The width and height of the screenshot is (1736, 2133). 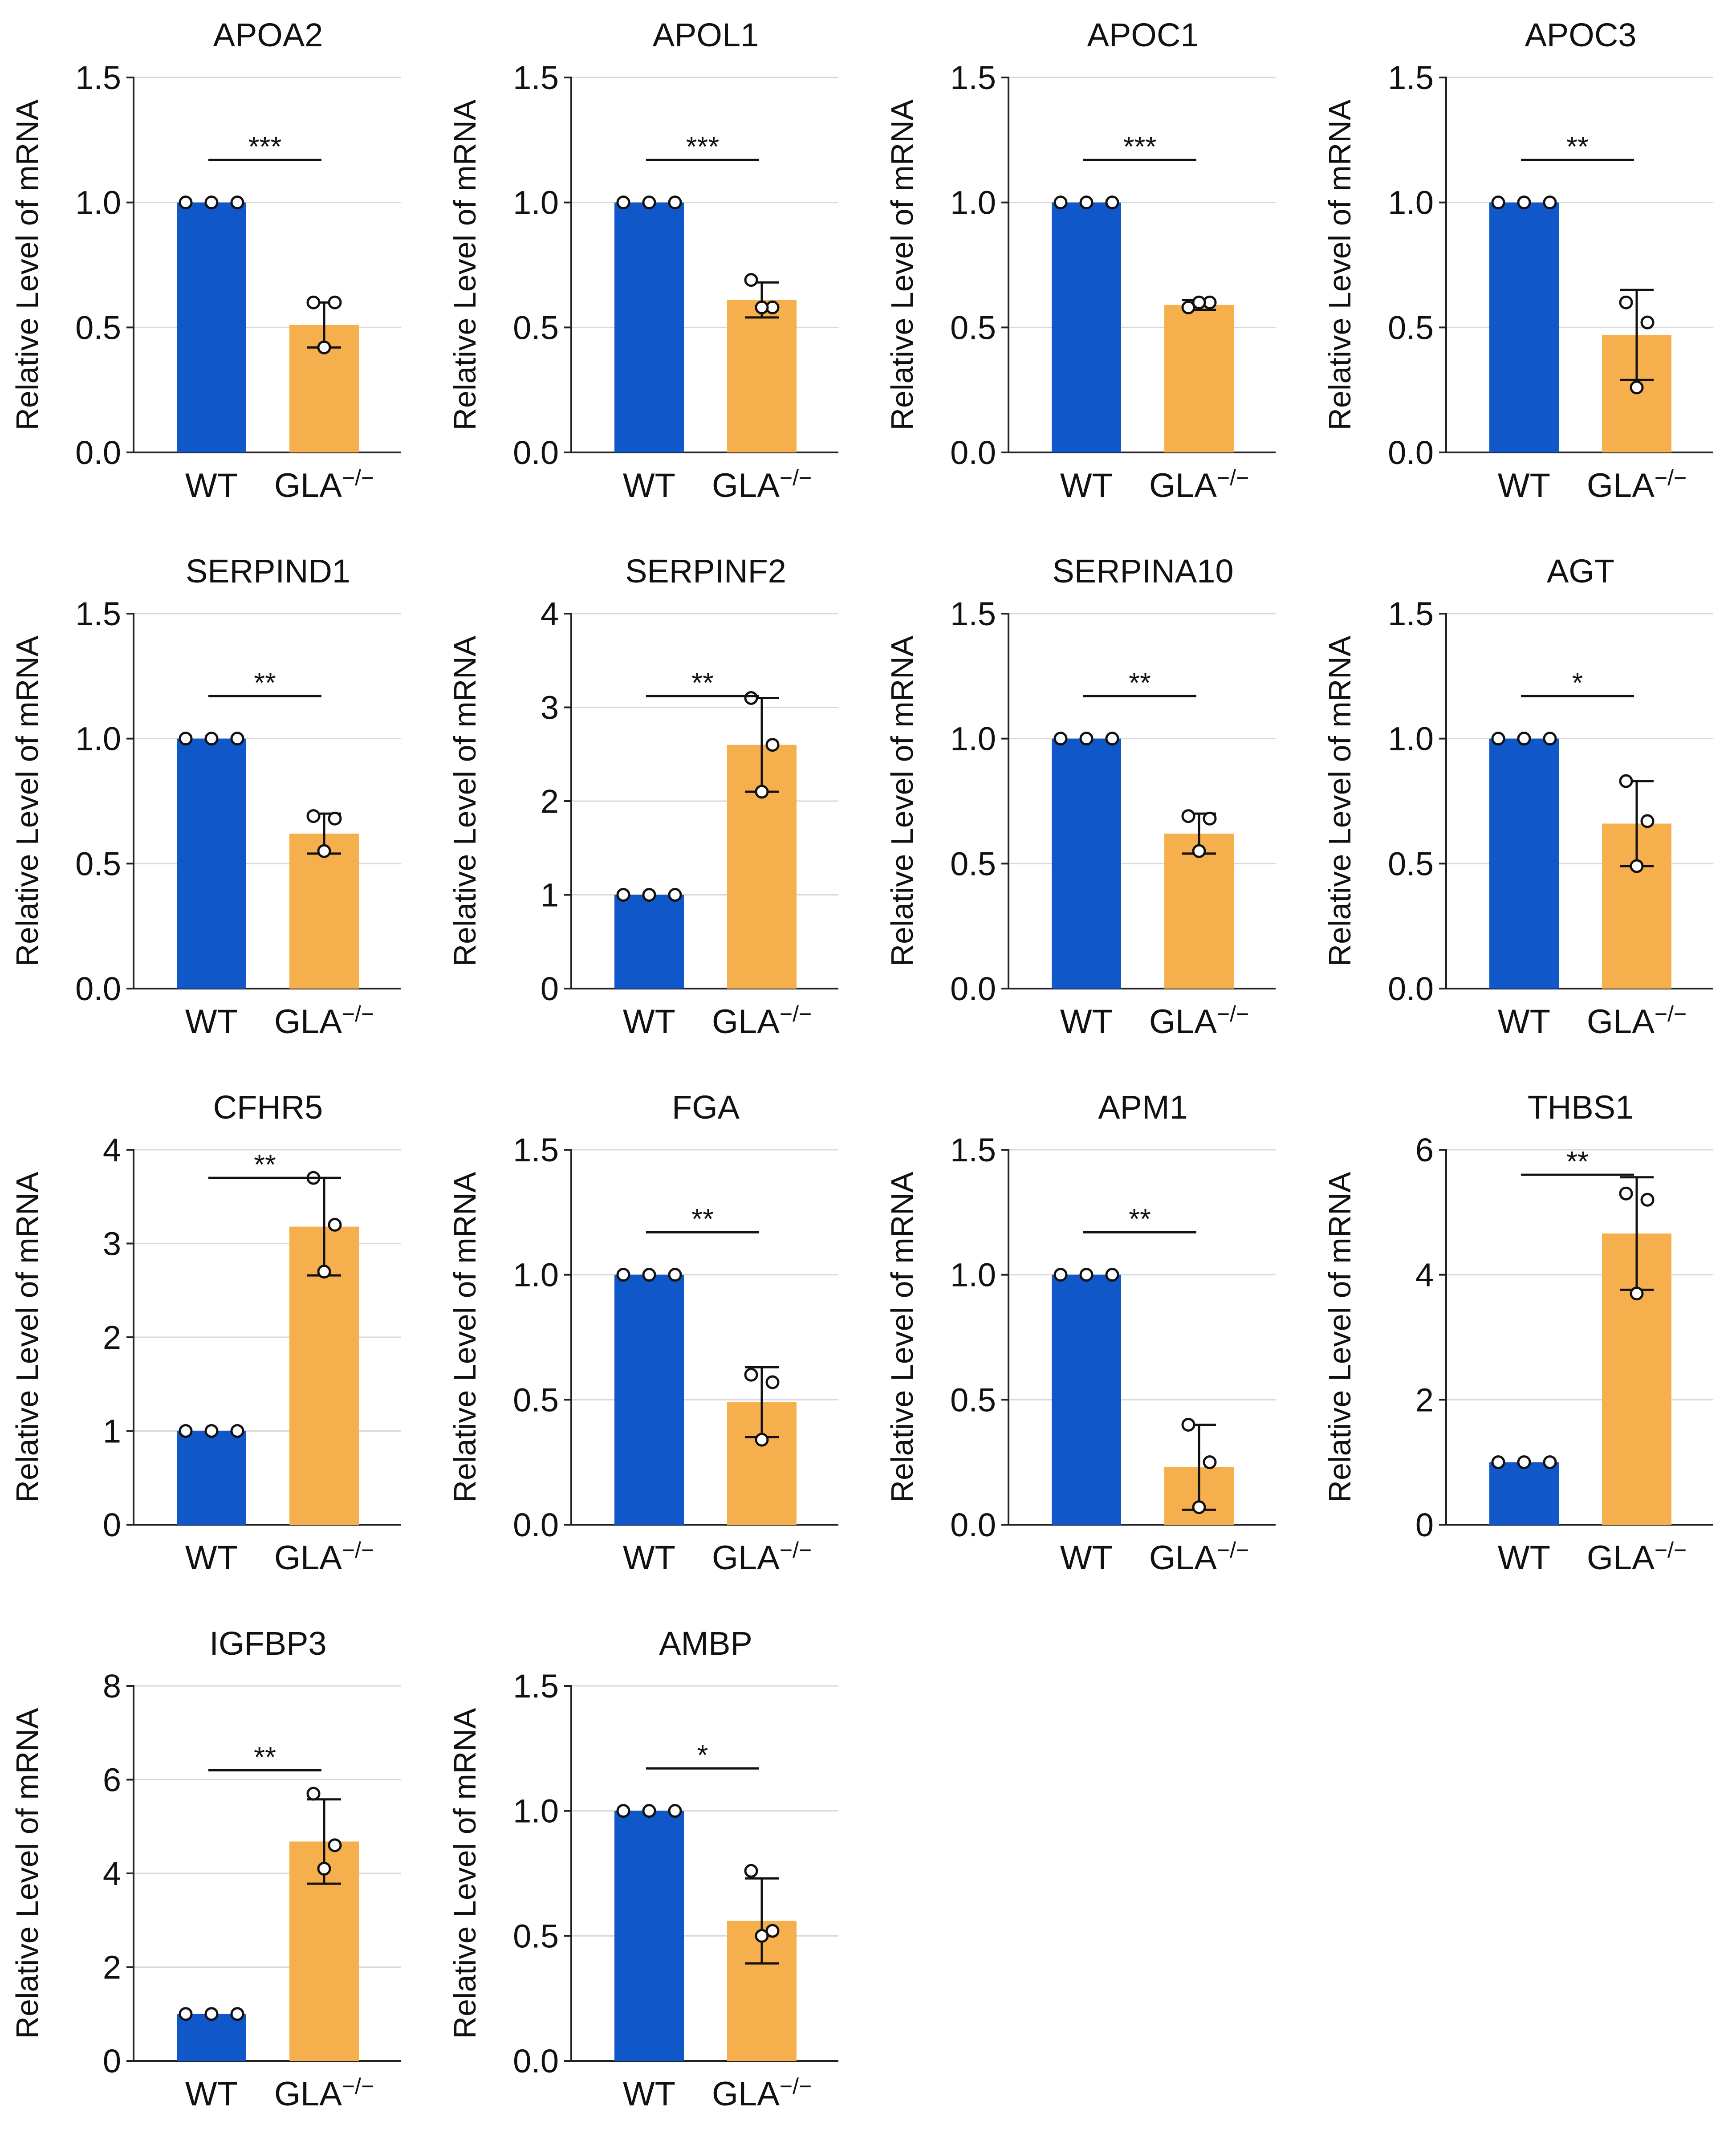 What do you see at coordinates (268, 1107) in the screenshot?
I see `chart-title: CFHR5` at bounding box center [268, 1107].